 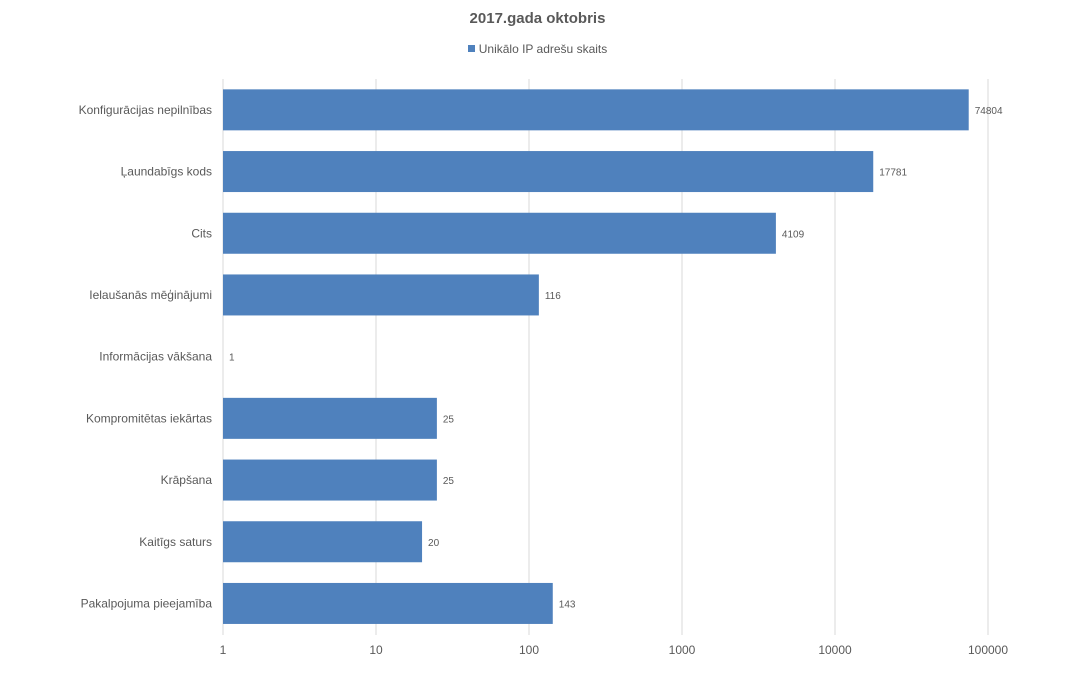 I want to click on data-label: 1, so click(x=232, y=358).